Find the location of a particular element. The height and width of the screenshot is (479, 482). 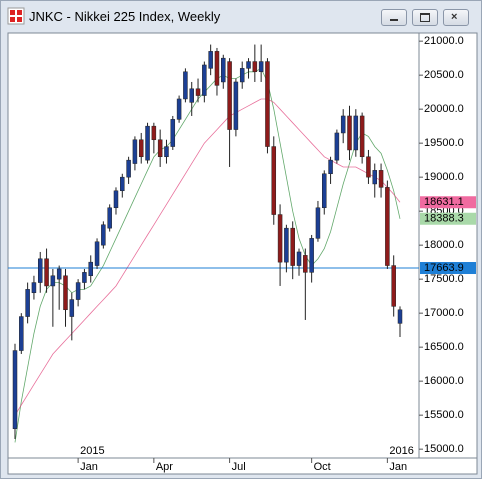

y-tick-label: 18000.0 is located at coordinates (444, 245).